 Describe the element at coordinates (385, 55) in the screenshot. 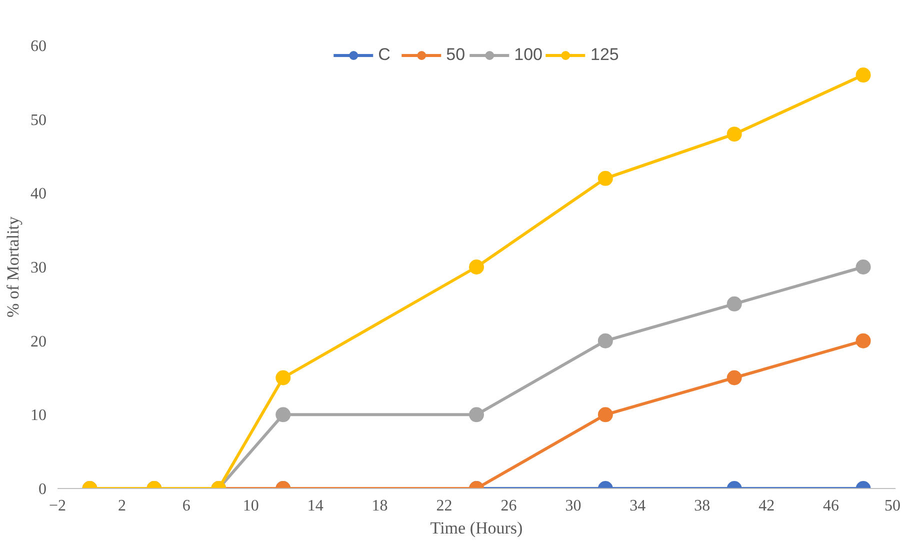

I see `legend-label: C` at that location.